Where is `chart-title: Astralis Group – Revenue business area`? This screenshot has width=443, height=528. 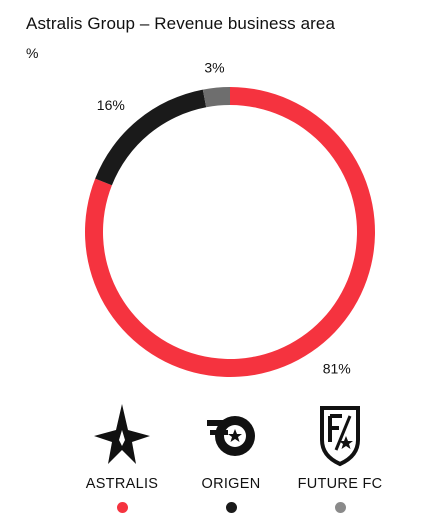
chart-title: Astralis Group – Revenue business area is located at coordinates (181, 23).